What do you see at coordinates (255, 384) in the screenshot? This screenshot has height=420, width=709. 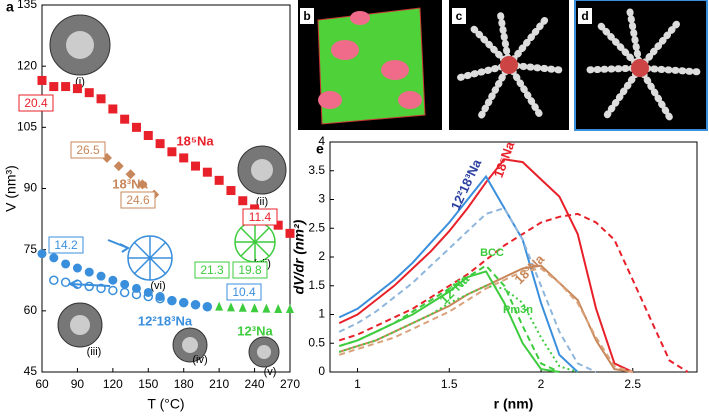 I see `x-tick-label: 240` at bounding box center [255, 384].